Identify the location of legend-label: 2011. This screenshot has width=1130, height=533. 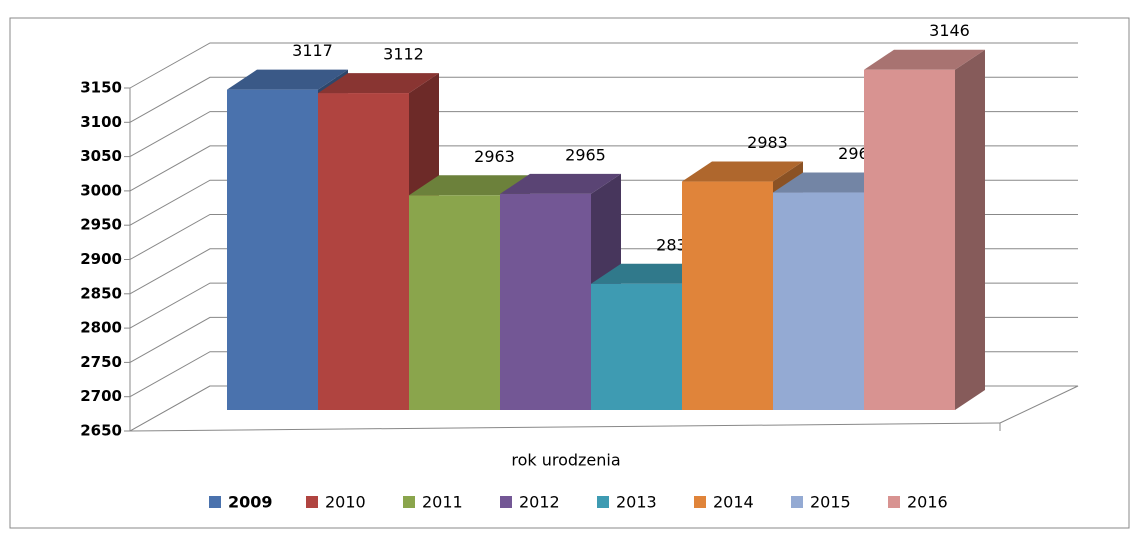
(442, 502).